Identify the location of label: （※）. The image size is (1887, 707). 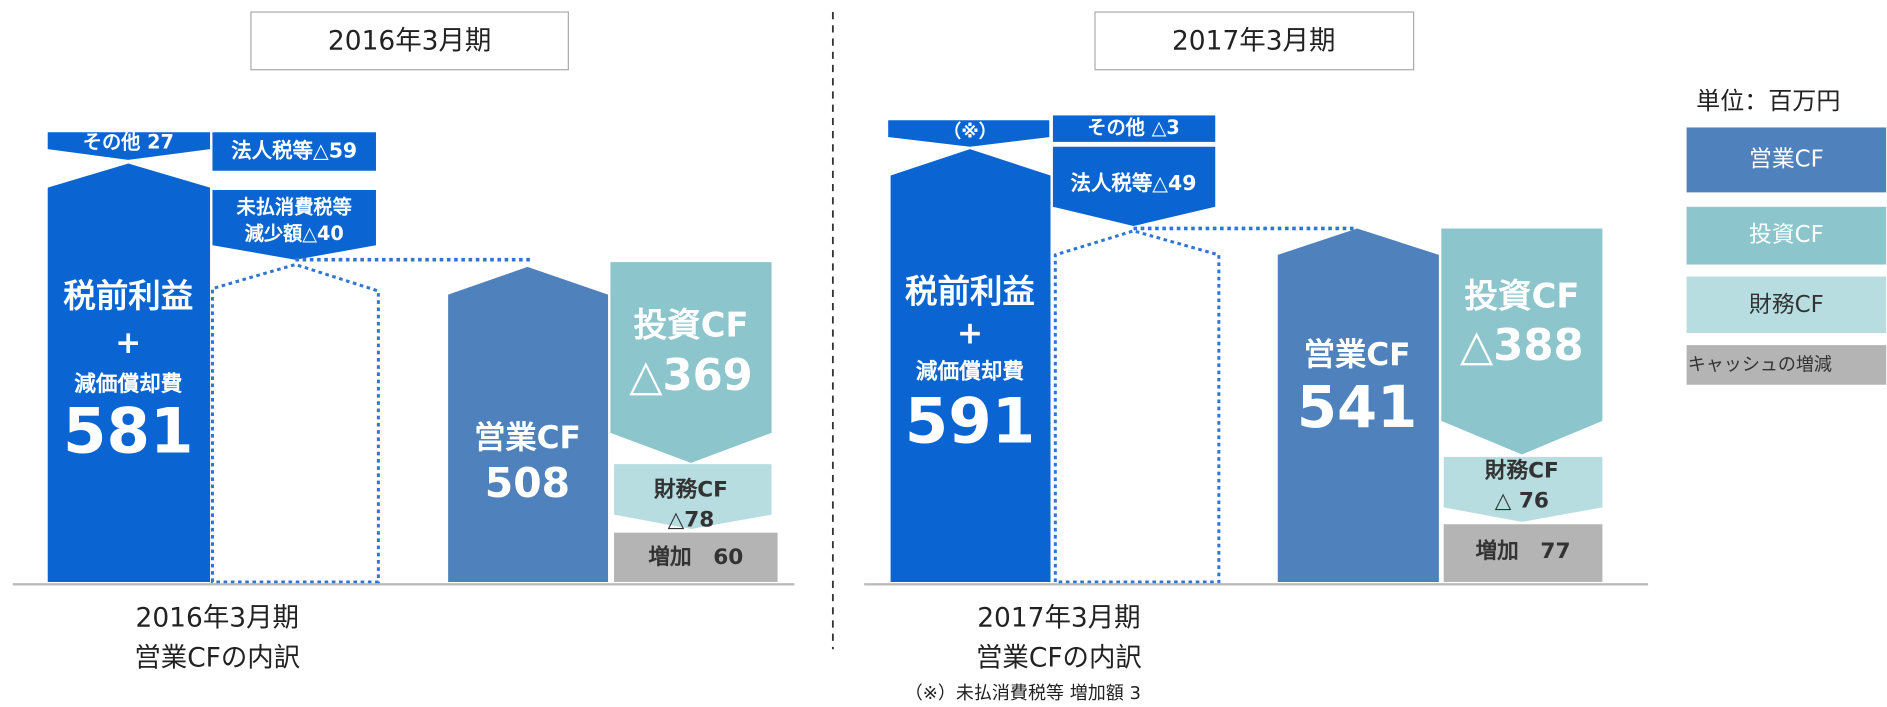
(970, 131).